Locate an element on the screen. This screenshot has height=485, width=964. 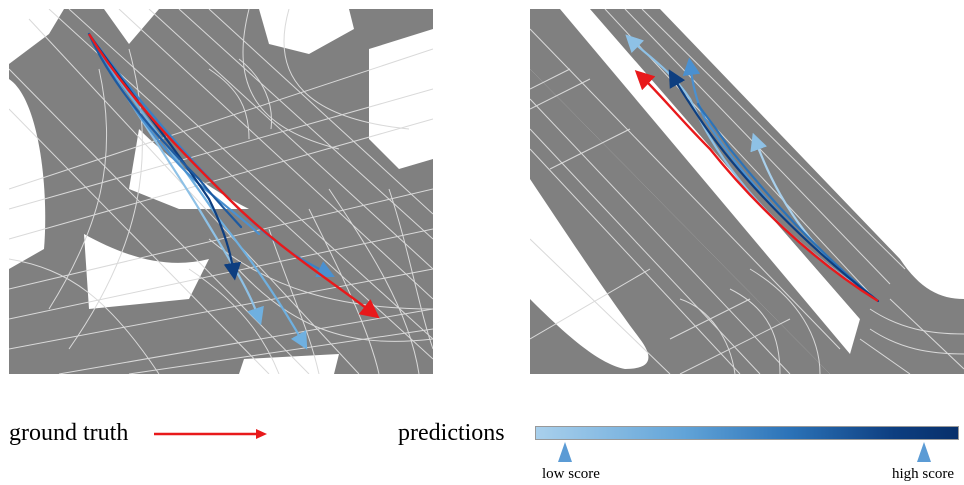
high-score-marker-icon is located at coordinates (924, 452).